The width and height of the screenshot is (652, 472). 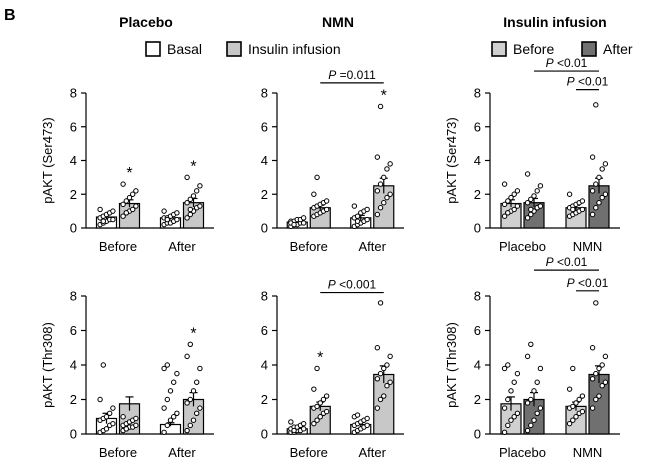 What do you see at coordinates (193, 333) in the screenshot?
I see `significance-asterisk: *` at bounding box center [193, 333].